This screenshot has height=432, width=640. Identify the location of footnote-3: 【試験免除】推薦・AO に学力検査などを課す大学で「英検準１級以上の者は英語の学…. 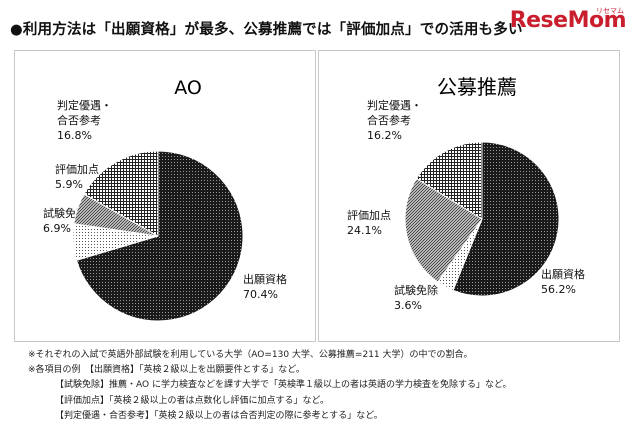
(283, 385).